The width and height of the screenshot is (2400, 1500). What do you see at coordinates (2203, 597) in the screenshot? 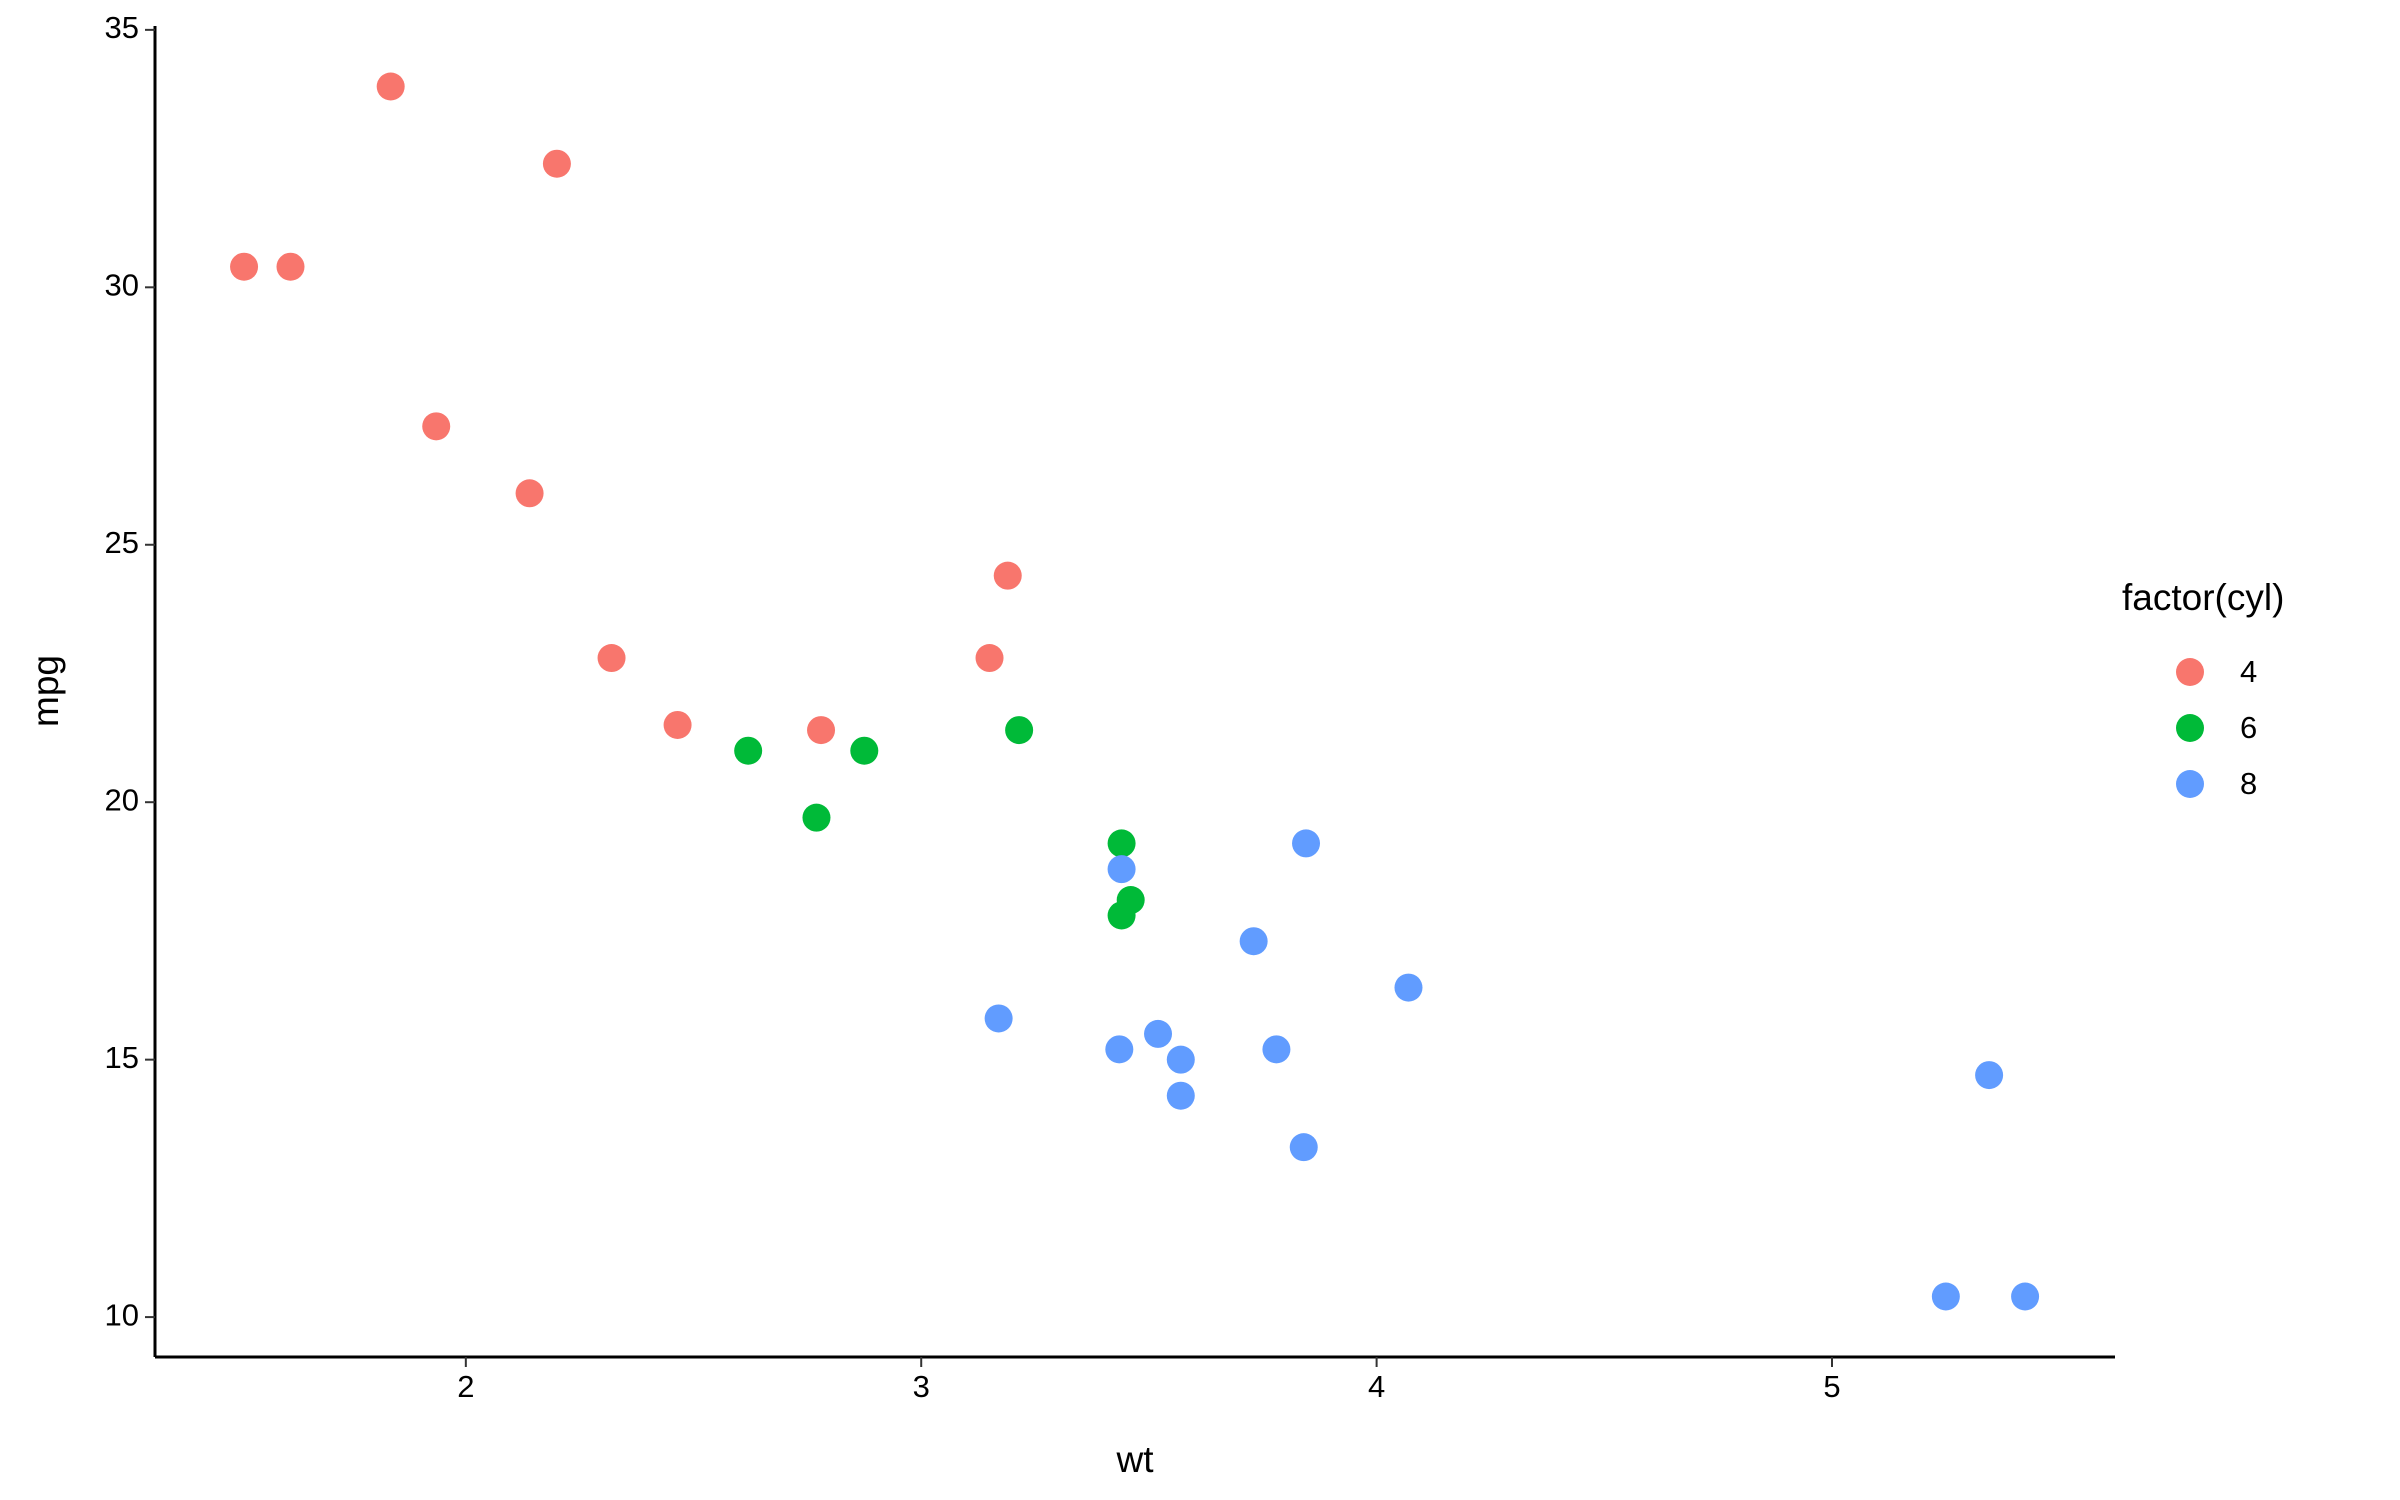
I see `legend-title: factor(cyl)` at bounding box center [2203, 597].